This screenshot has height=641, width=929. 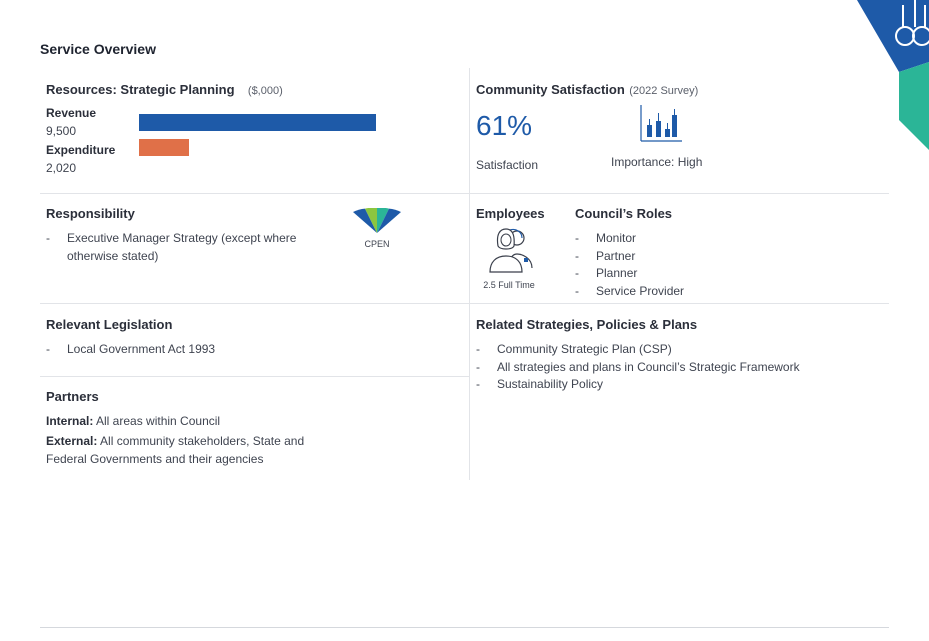 I want to click on responsibility-title: Responsibility, so click(x=90, y=213).